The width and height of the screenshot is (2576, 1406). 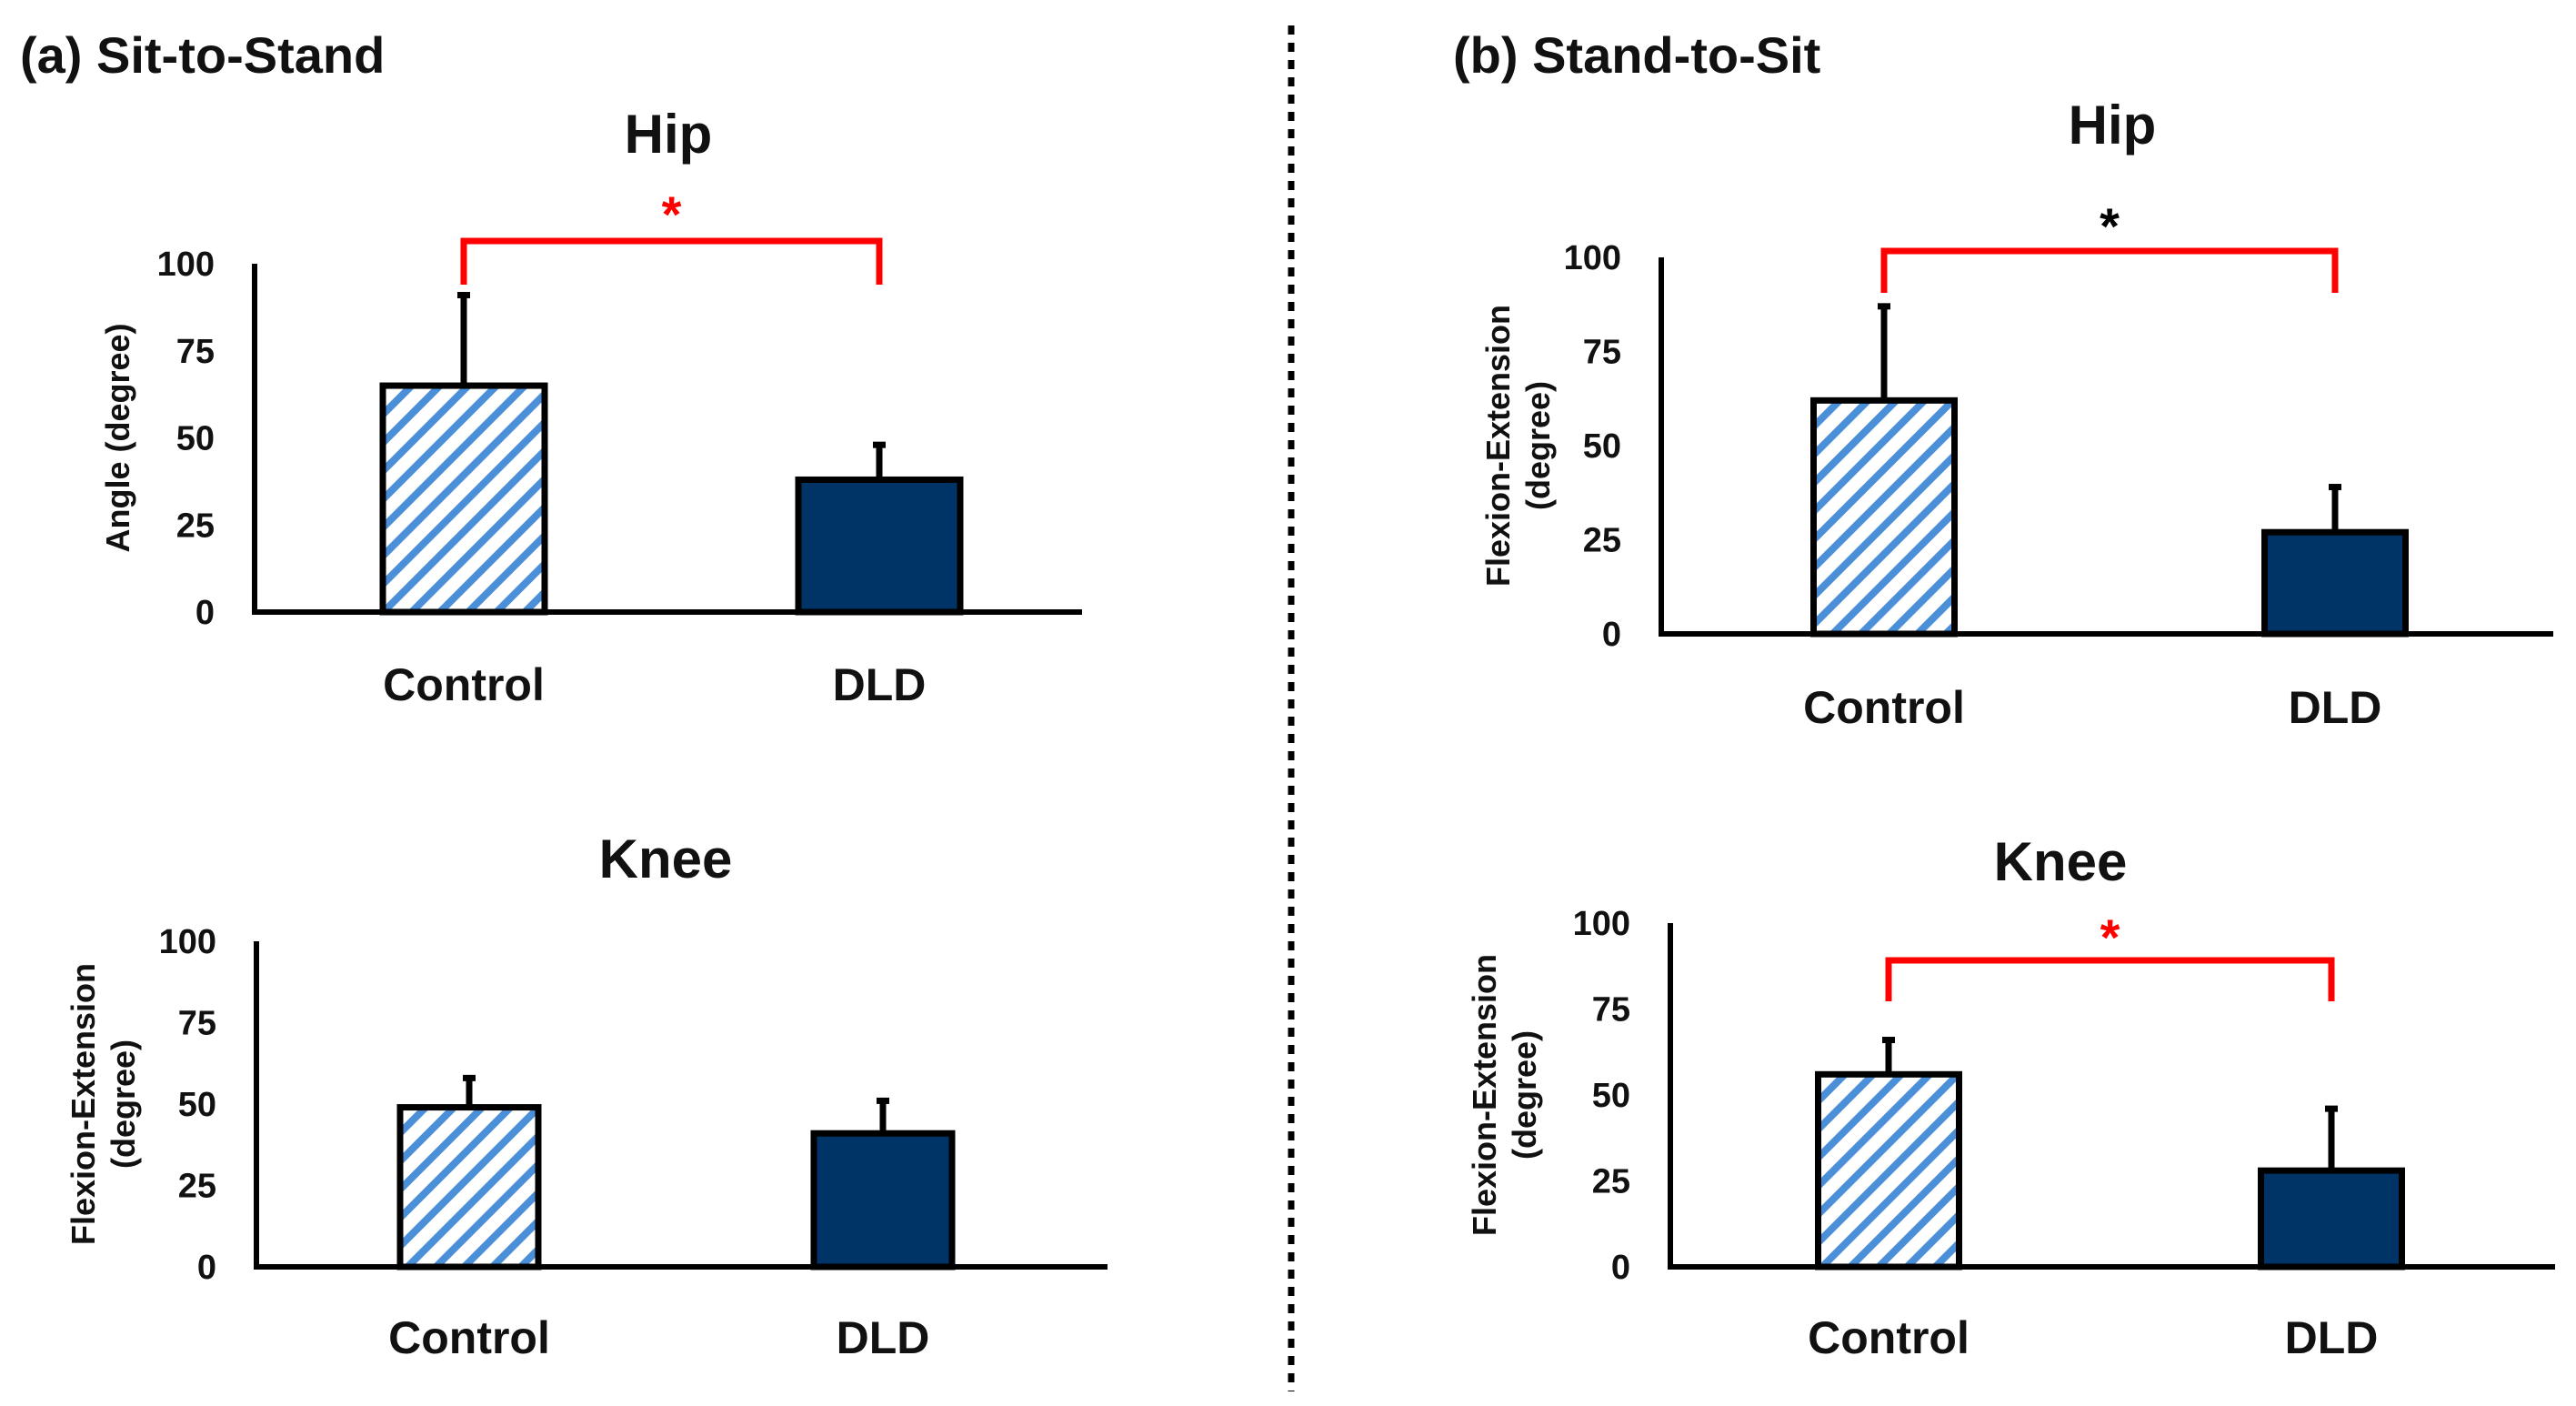 I want to click on sit-hip-title: Hip, so click(x=2113, y=126).